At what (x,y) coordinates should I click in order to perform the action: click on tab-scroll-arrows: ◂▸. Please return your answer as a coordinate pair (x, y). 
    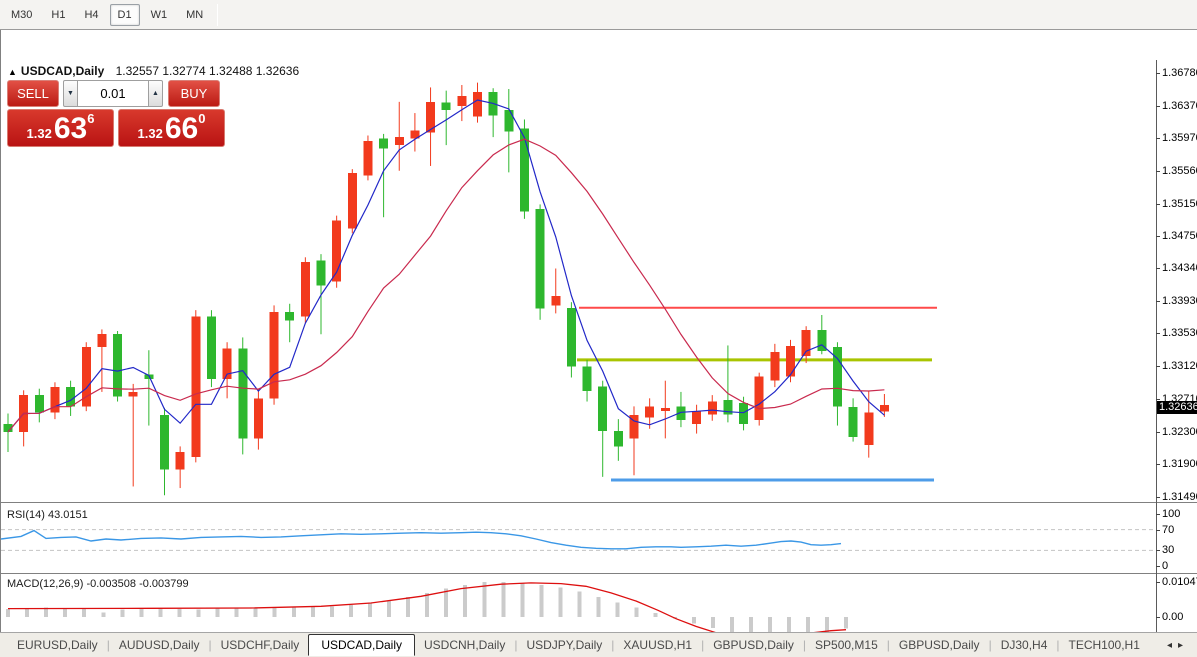
    Looking at the image, I should click on (1177, 645).